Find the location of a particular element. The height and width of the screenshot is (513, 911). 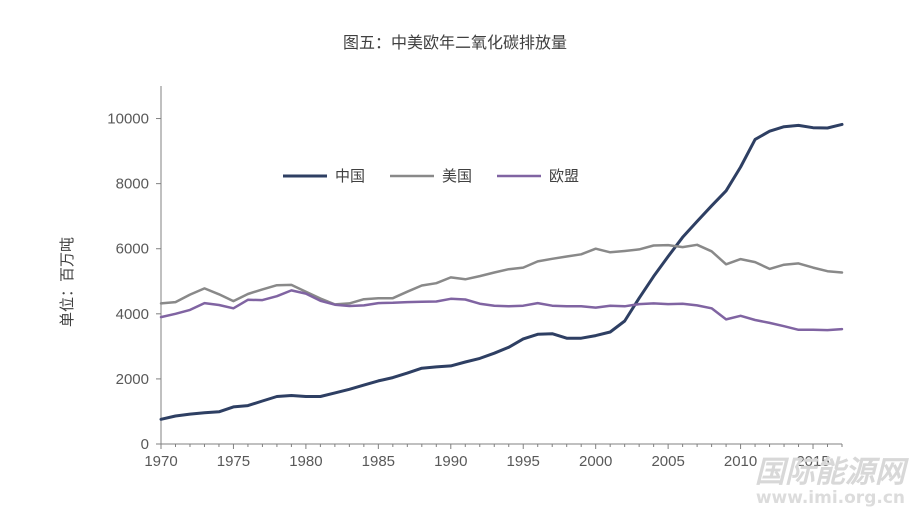

y-tick-label: 10000 is located at coordinates (128, 119).